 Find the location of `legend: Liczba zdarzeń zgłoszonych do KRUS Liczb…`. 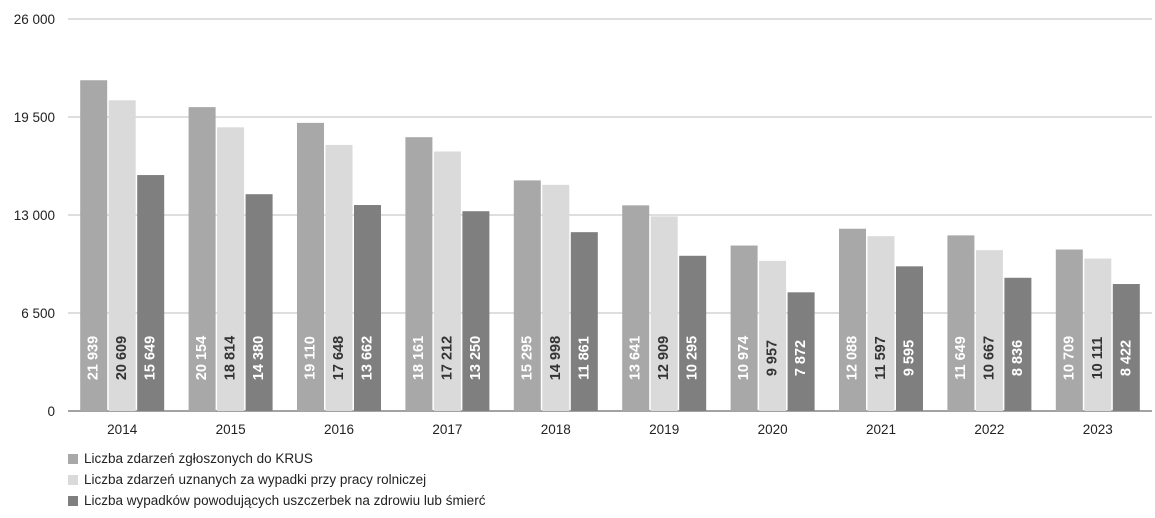

legend: Liczba zdarzeń zgłoszonych do KRUS Liczb… is located at coordinates (276, 479).